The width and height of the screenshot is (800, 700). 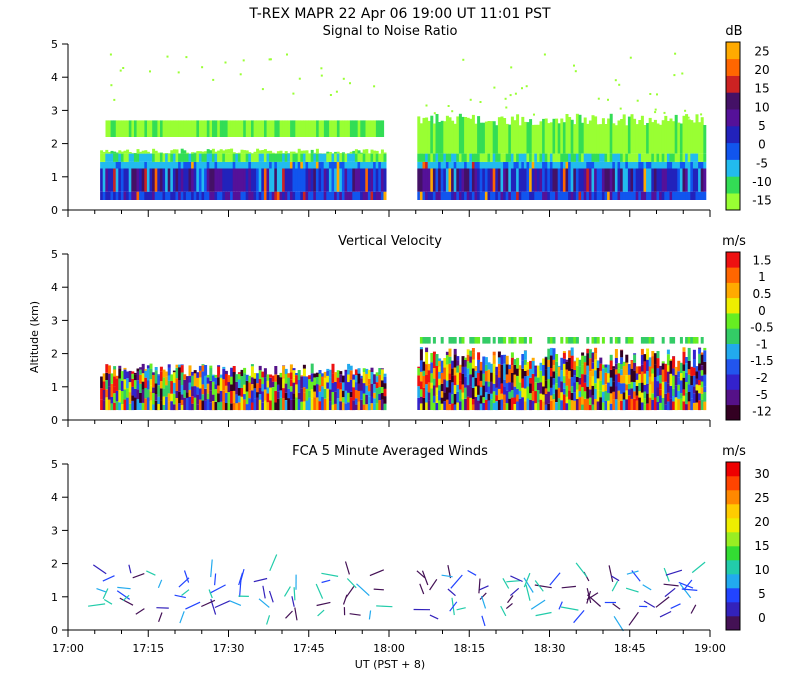 What do you see at coordinates (54, 44) in the screenshot?
I see `snr-y-tick-label: 5` at bounding box center [54, 44].